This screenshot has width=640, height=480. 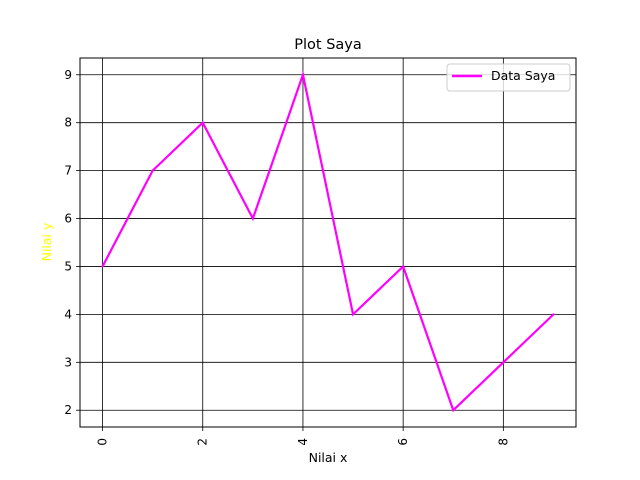 What do you see at coordinates (523, 75) in the screenshot?
I see `legend-label: Data Saya` at bounding box center [523, 75].